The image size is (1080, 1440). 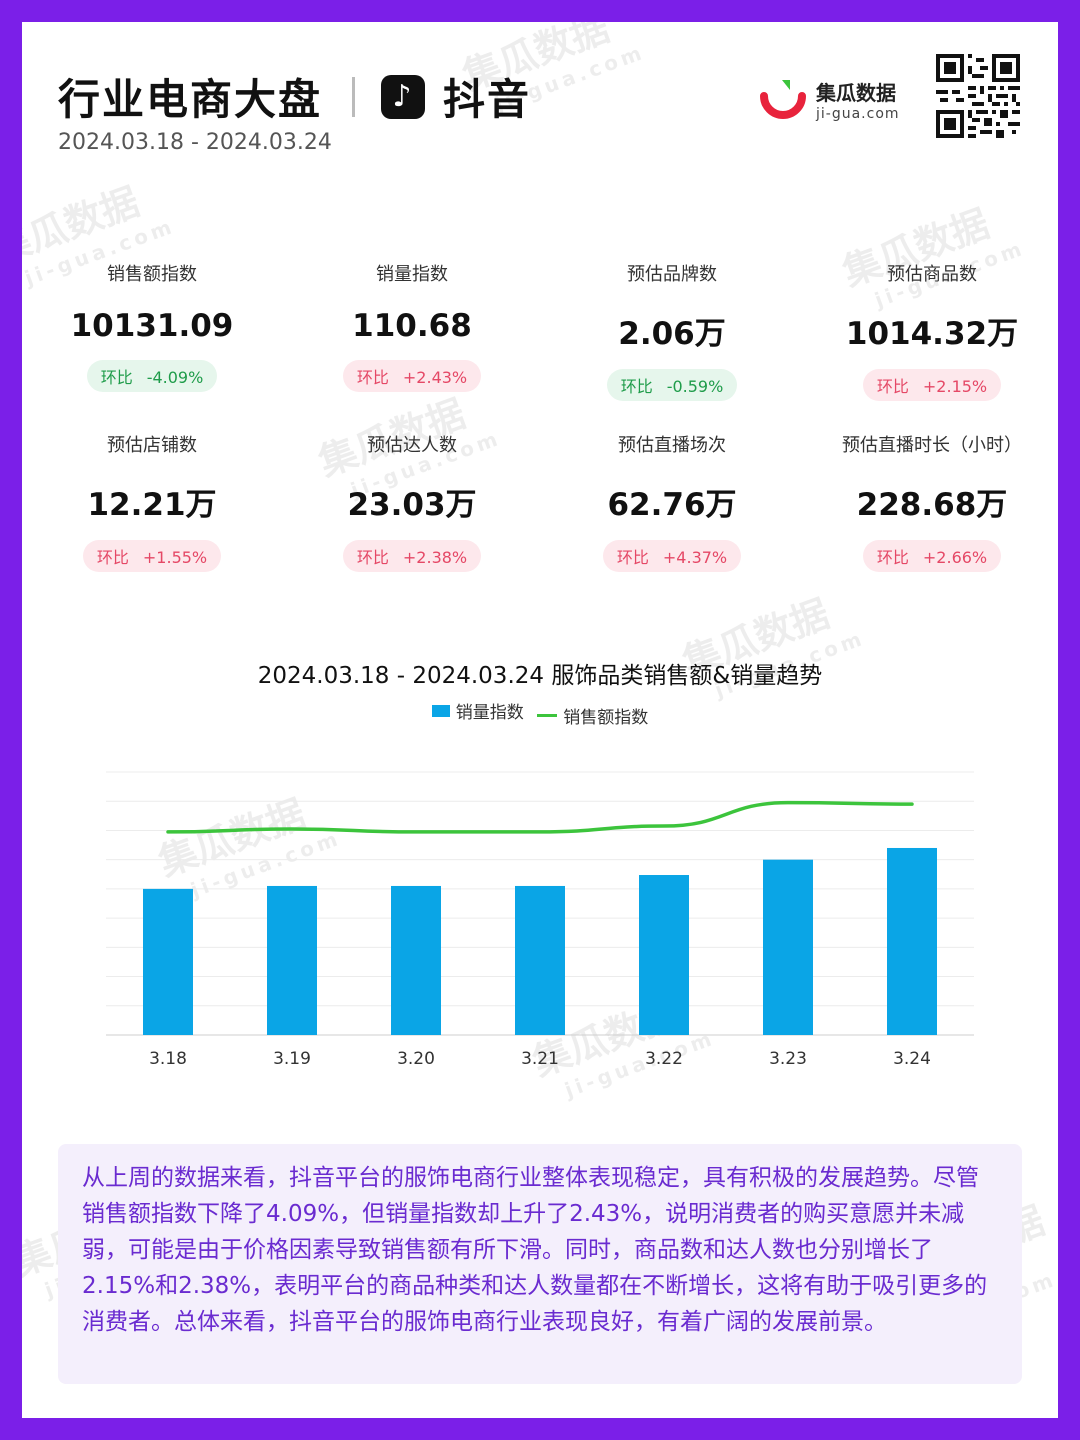 I want to click on x-tick-label: 3.19, so click(x=292, y=1059).